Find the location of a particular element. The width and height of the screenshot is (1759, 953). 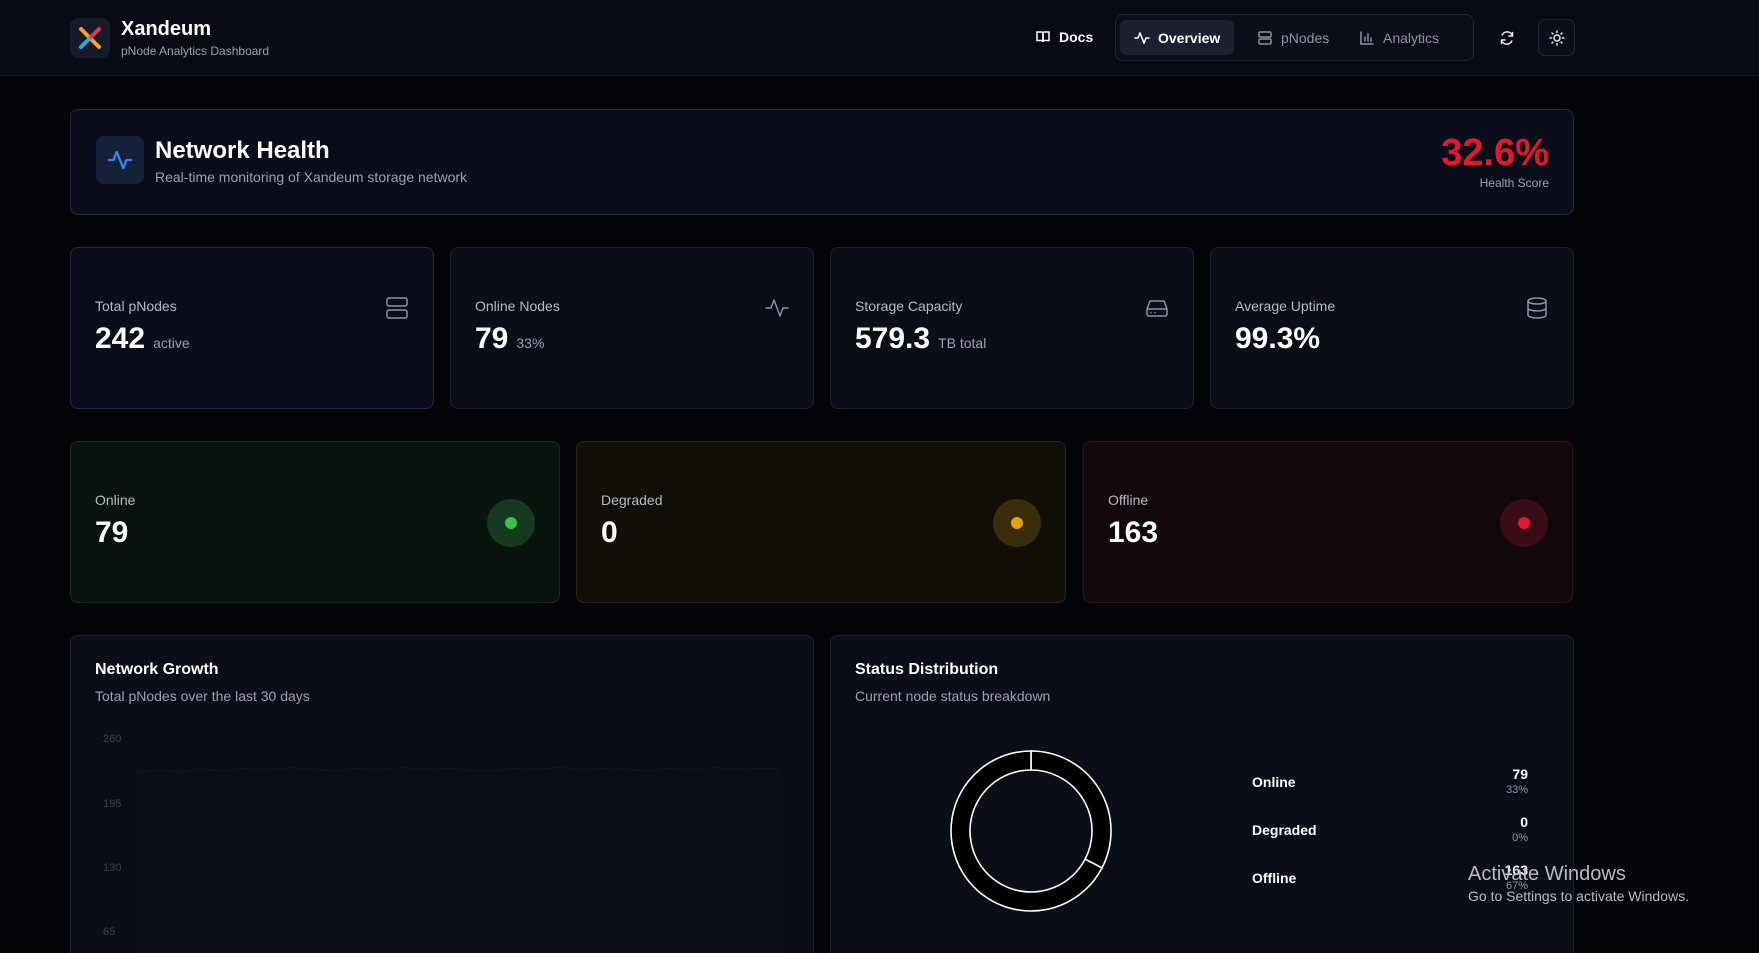

stat-suffix: 33% is located at coordinates (530, 343).